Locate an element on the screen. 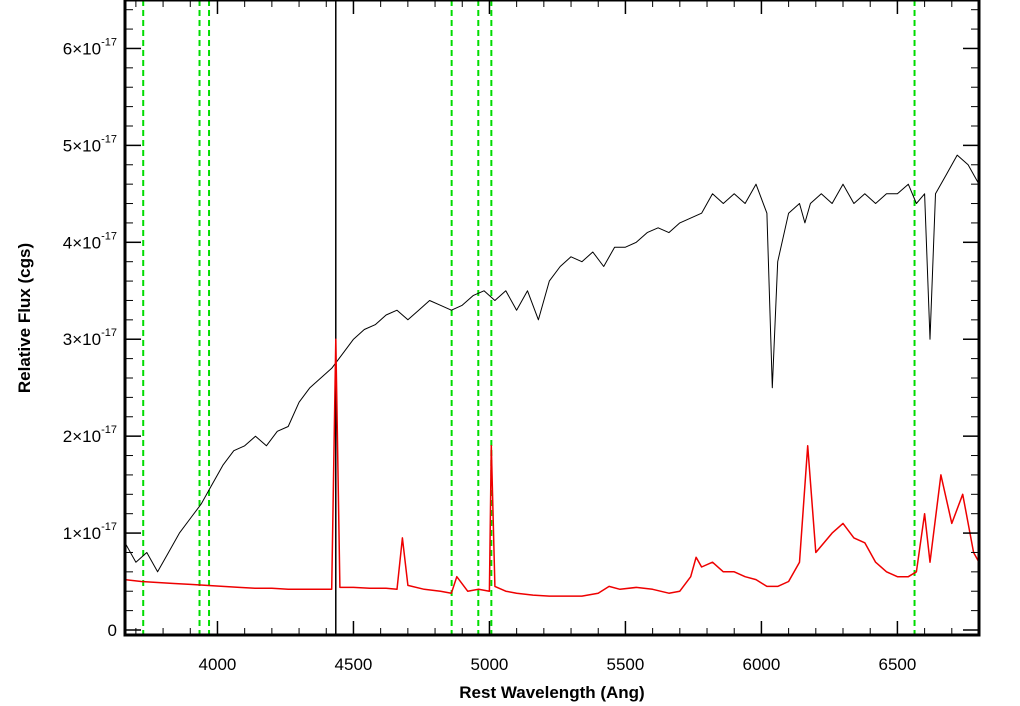 This screenshot has height=706, width=1020. x-tick-label-1: 4500 is located at coordinates (354, 664).